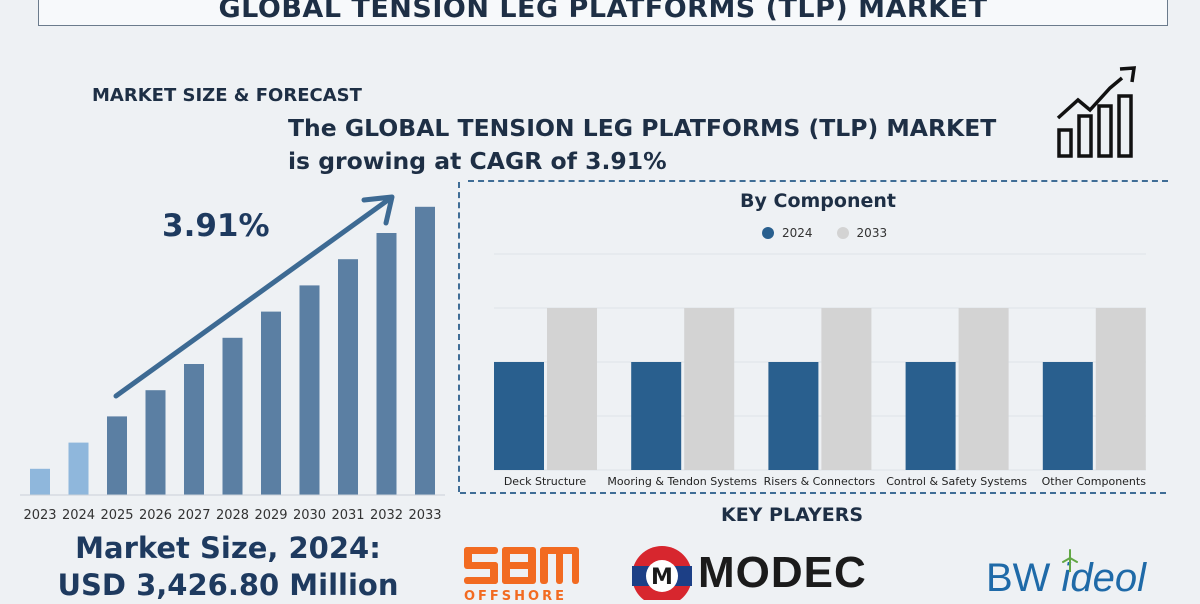  Describe the element at coordinates (232, 416) in the screenshot. I see `forecast-bar-2028` at that location.